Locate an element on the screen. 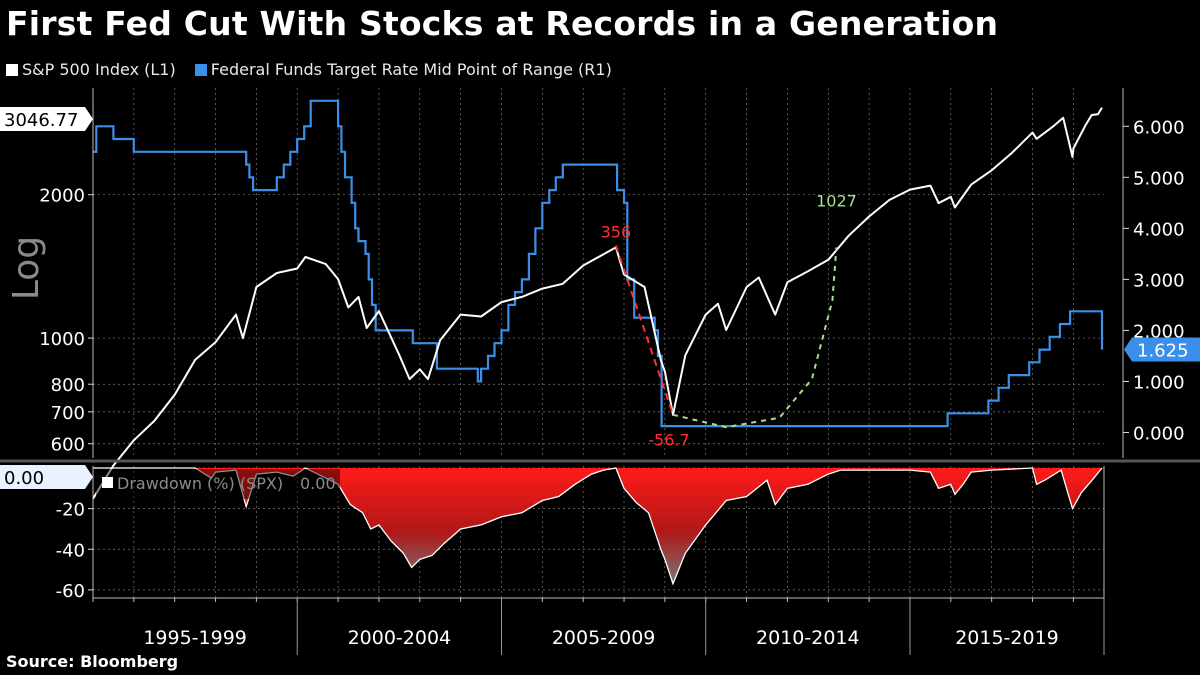  spx-last-value-badge-text: 3046.77 is located at coordinates (41, 120).